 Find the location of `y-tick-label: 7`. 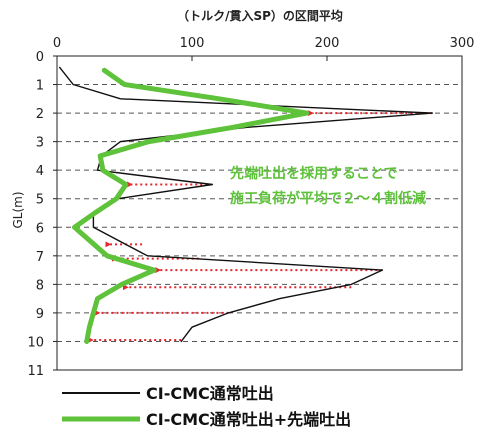

y-tick-label: 7 is located at coordinates (40, 257).